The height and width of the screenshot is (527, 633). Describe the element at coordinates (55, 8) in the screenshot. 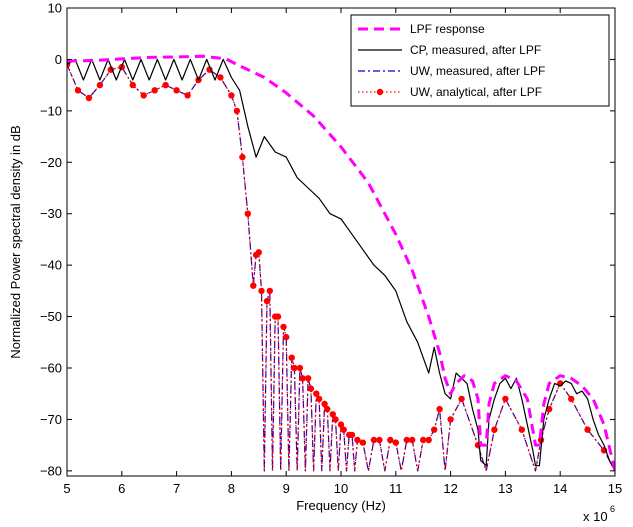

I see `y-tick-label: 10` at that location.